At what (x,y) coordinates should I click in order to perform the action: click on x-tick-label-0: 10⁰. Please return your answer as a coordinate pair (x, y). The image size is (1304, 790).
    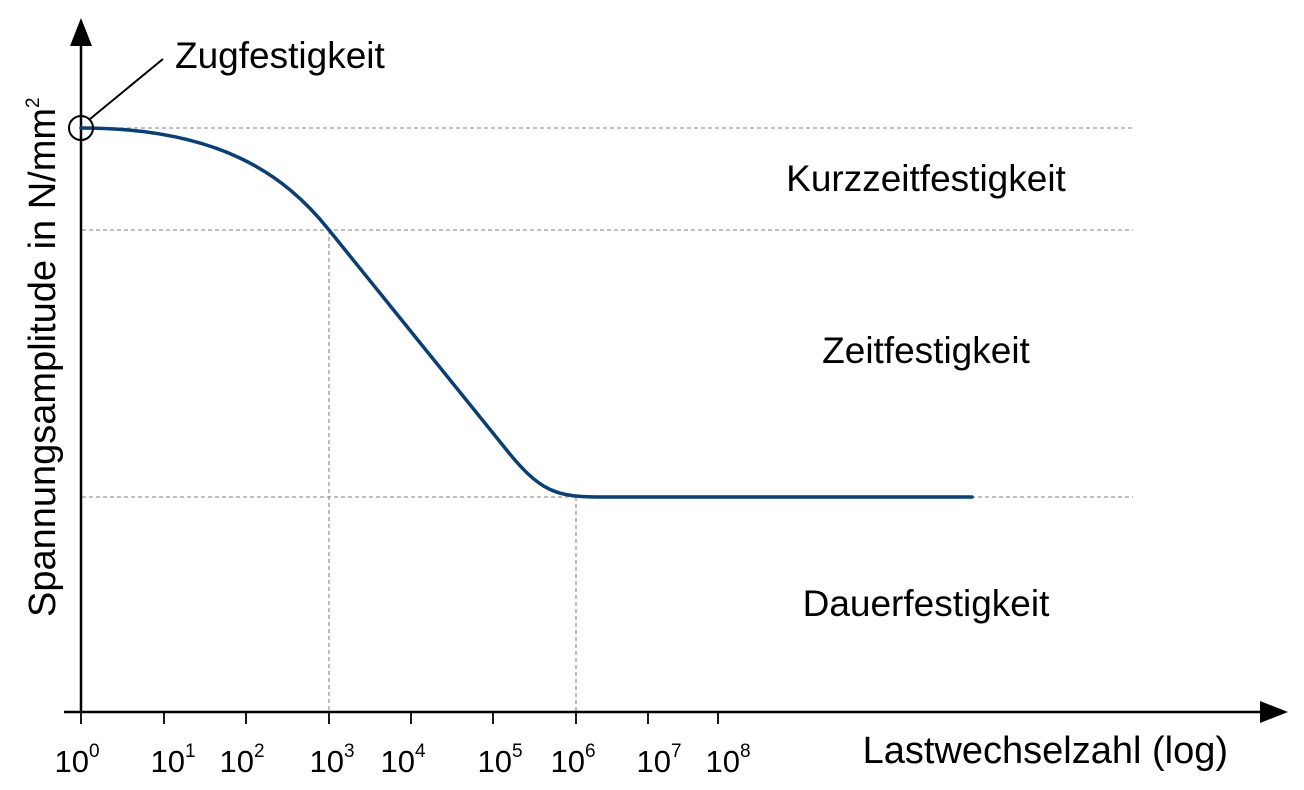
    Looking at the image, I should click on (76, 760).